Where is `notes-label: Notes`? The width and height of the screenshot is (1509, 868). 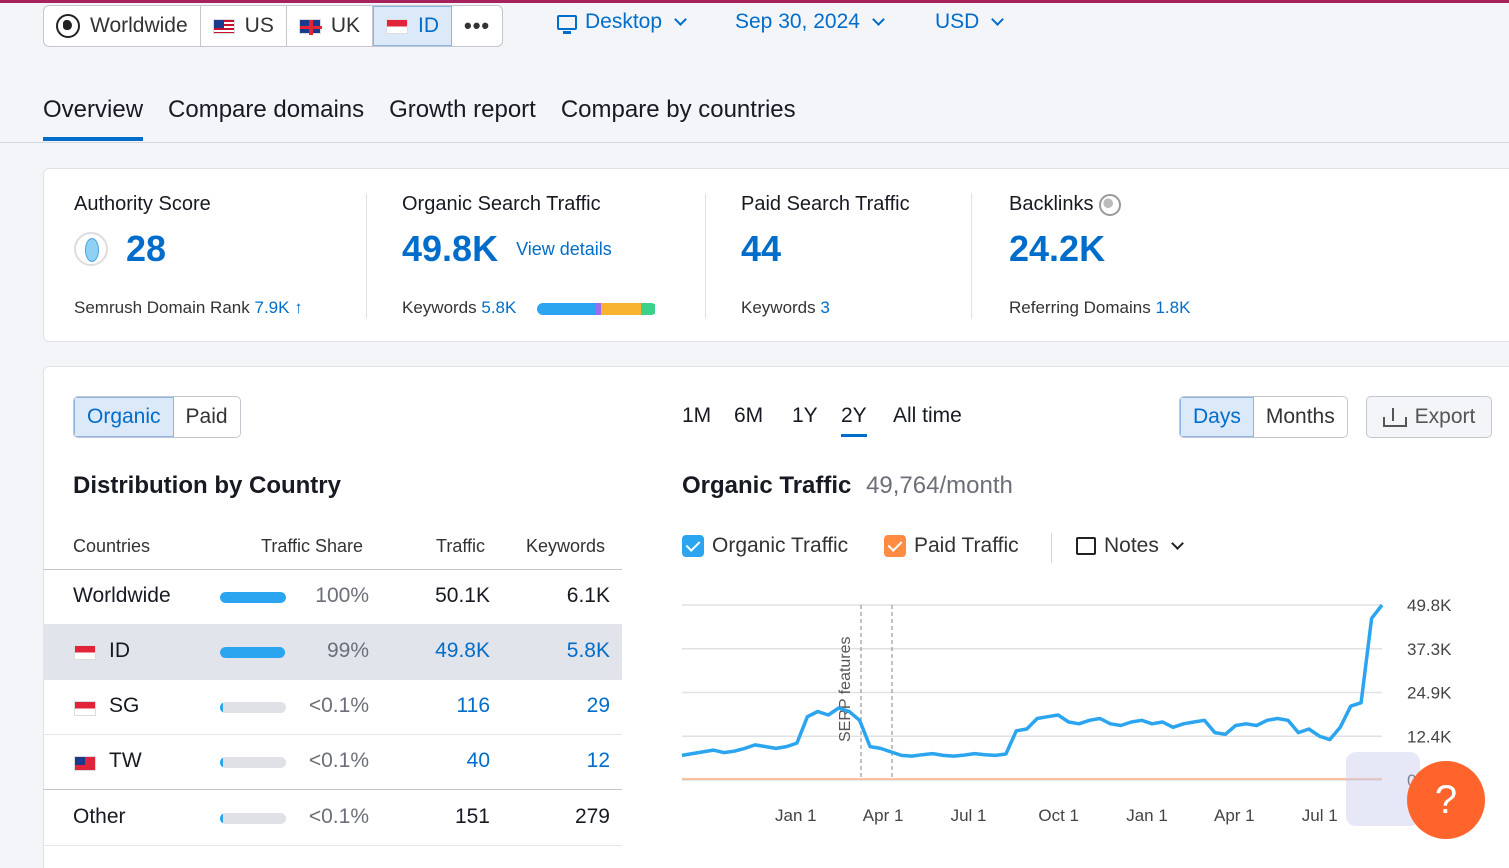 notes-label: Notes is located at coordinates (1131, 545).